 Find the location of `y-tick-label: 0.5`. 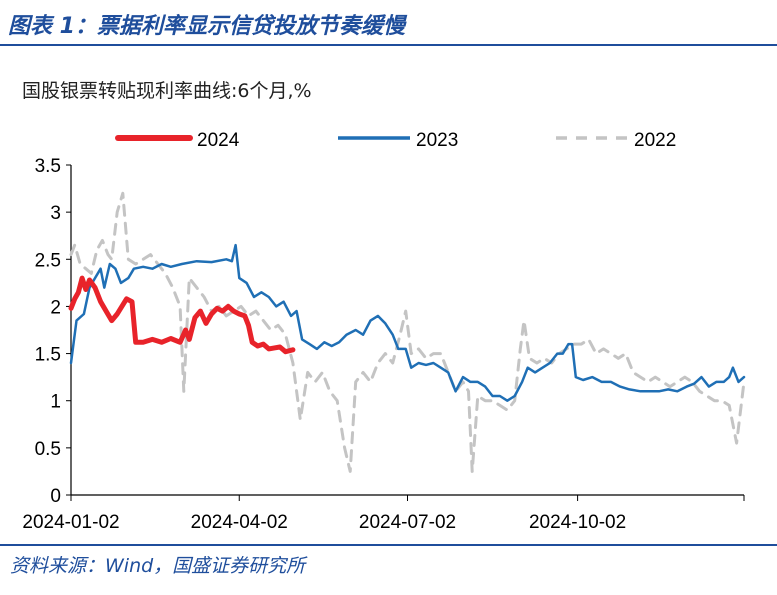

y-tick-label: 0.5 is located at coordinates (48, 449).